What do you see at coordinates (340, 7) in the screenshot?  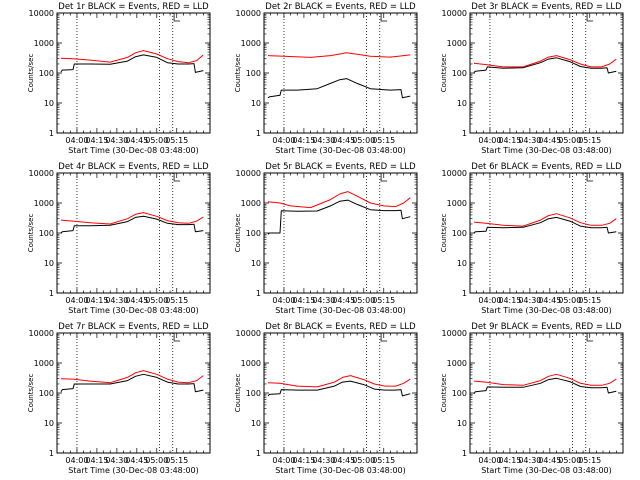 I see `panel-title: Det 2r BLACK = Events, RED = LLD` at bounding box center [340, 7].